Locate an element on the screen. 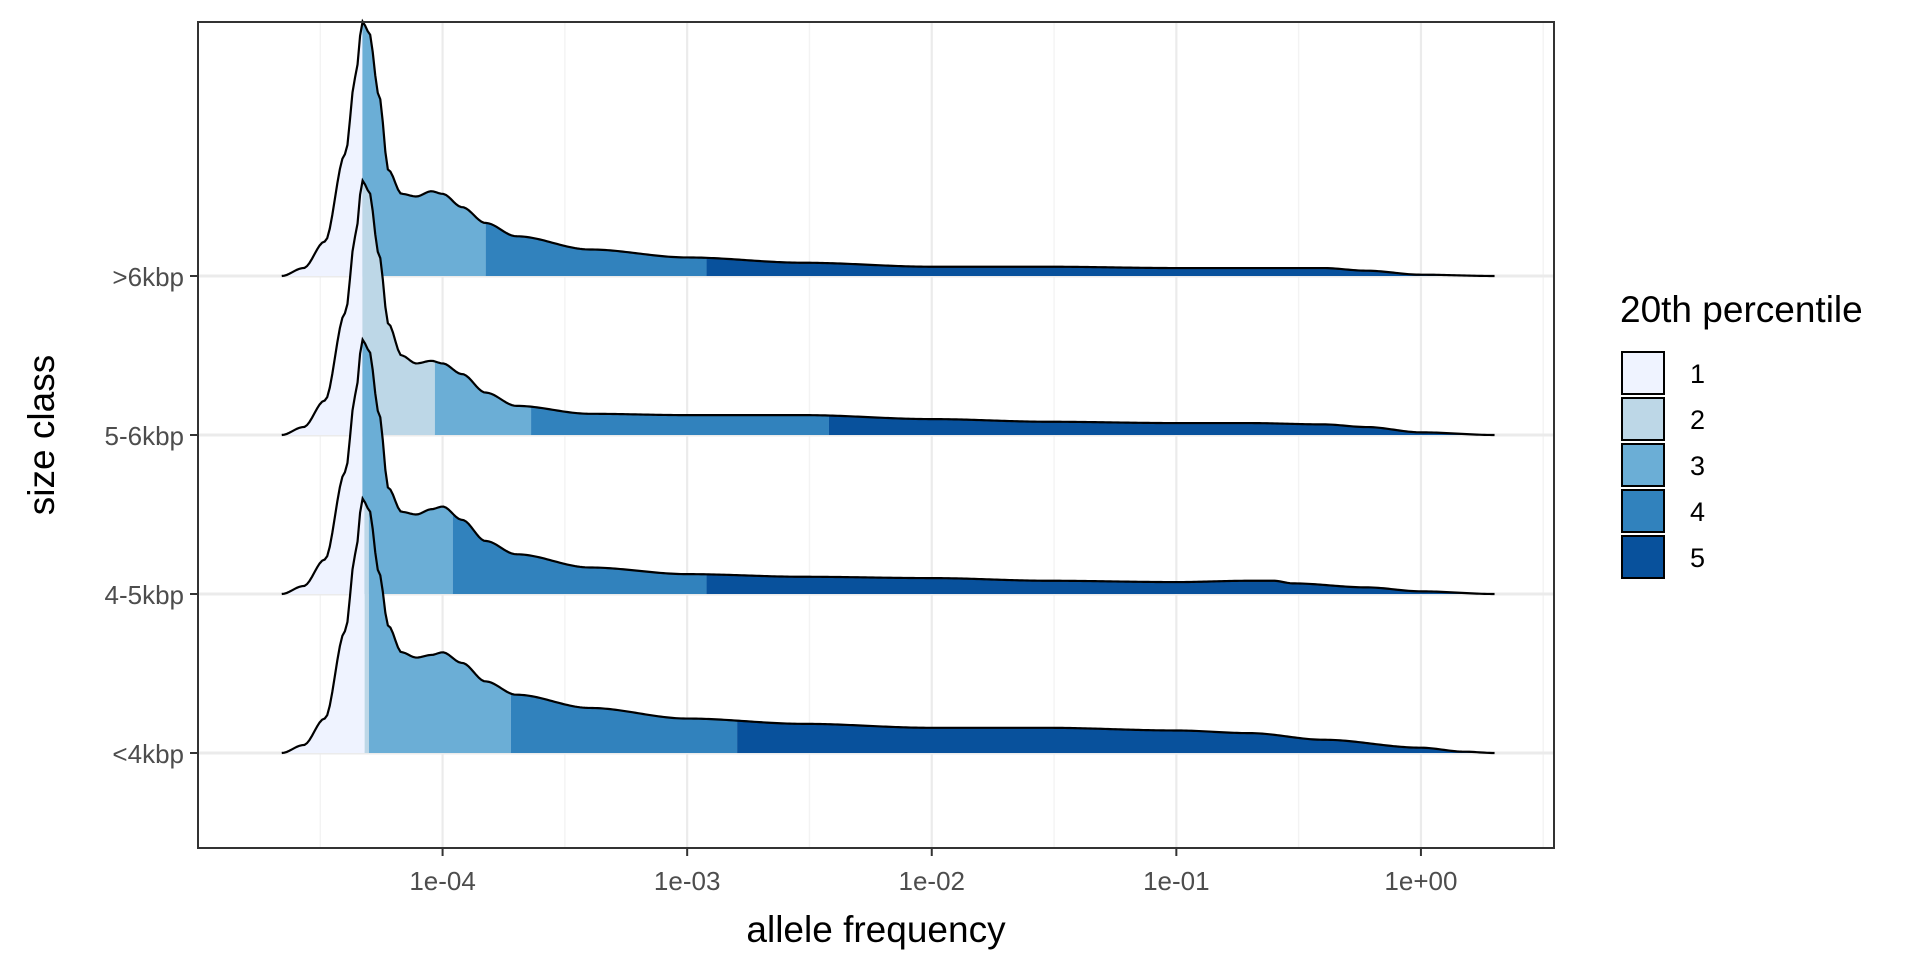 This screenshot has width=1920, height=960. x-axis-title: allele frequency is located at coordinates (876, 929).